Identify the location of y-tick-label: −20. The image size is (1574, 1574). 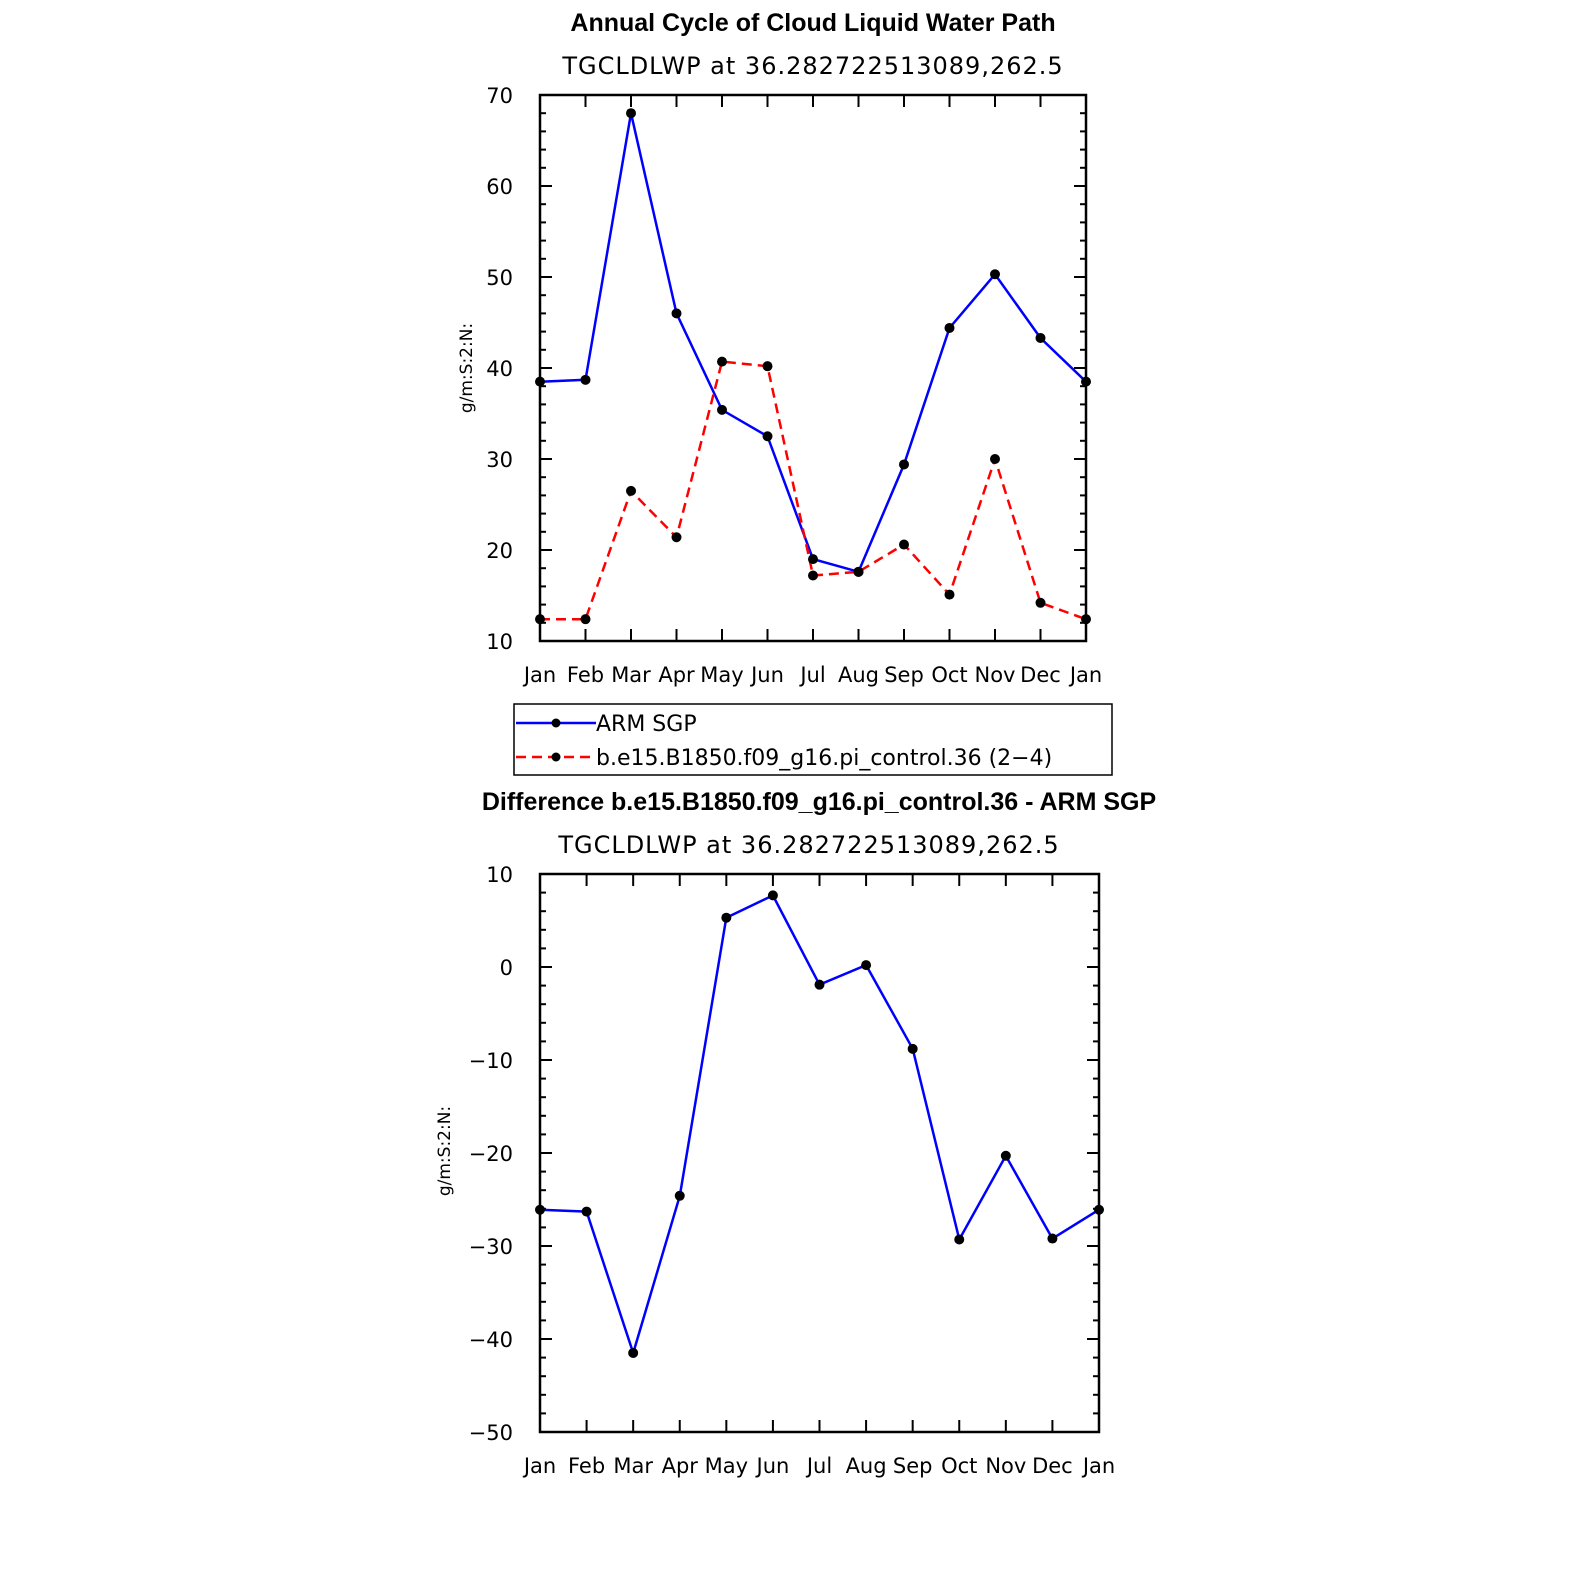
(491, 1154).